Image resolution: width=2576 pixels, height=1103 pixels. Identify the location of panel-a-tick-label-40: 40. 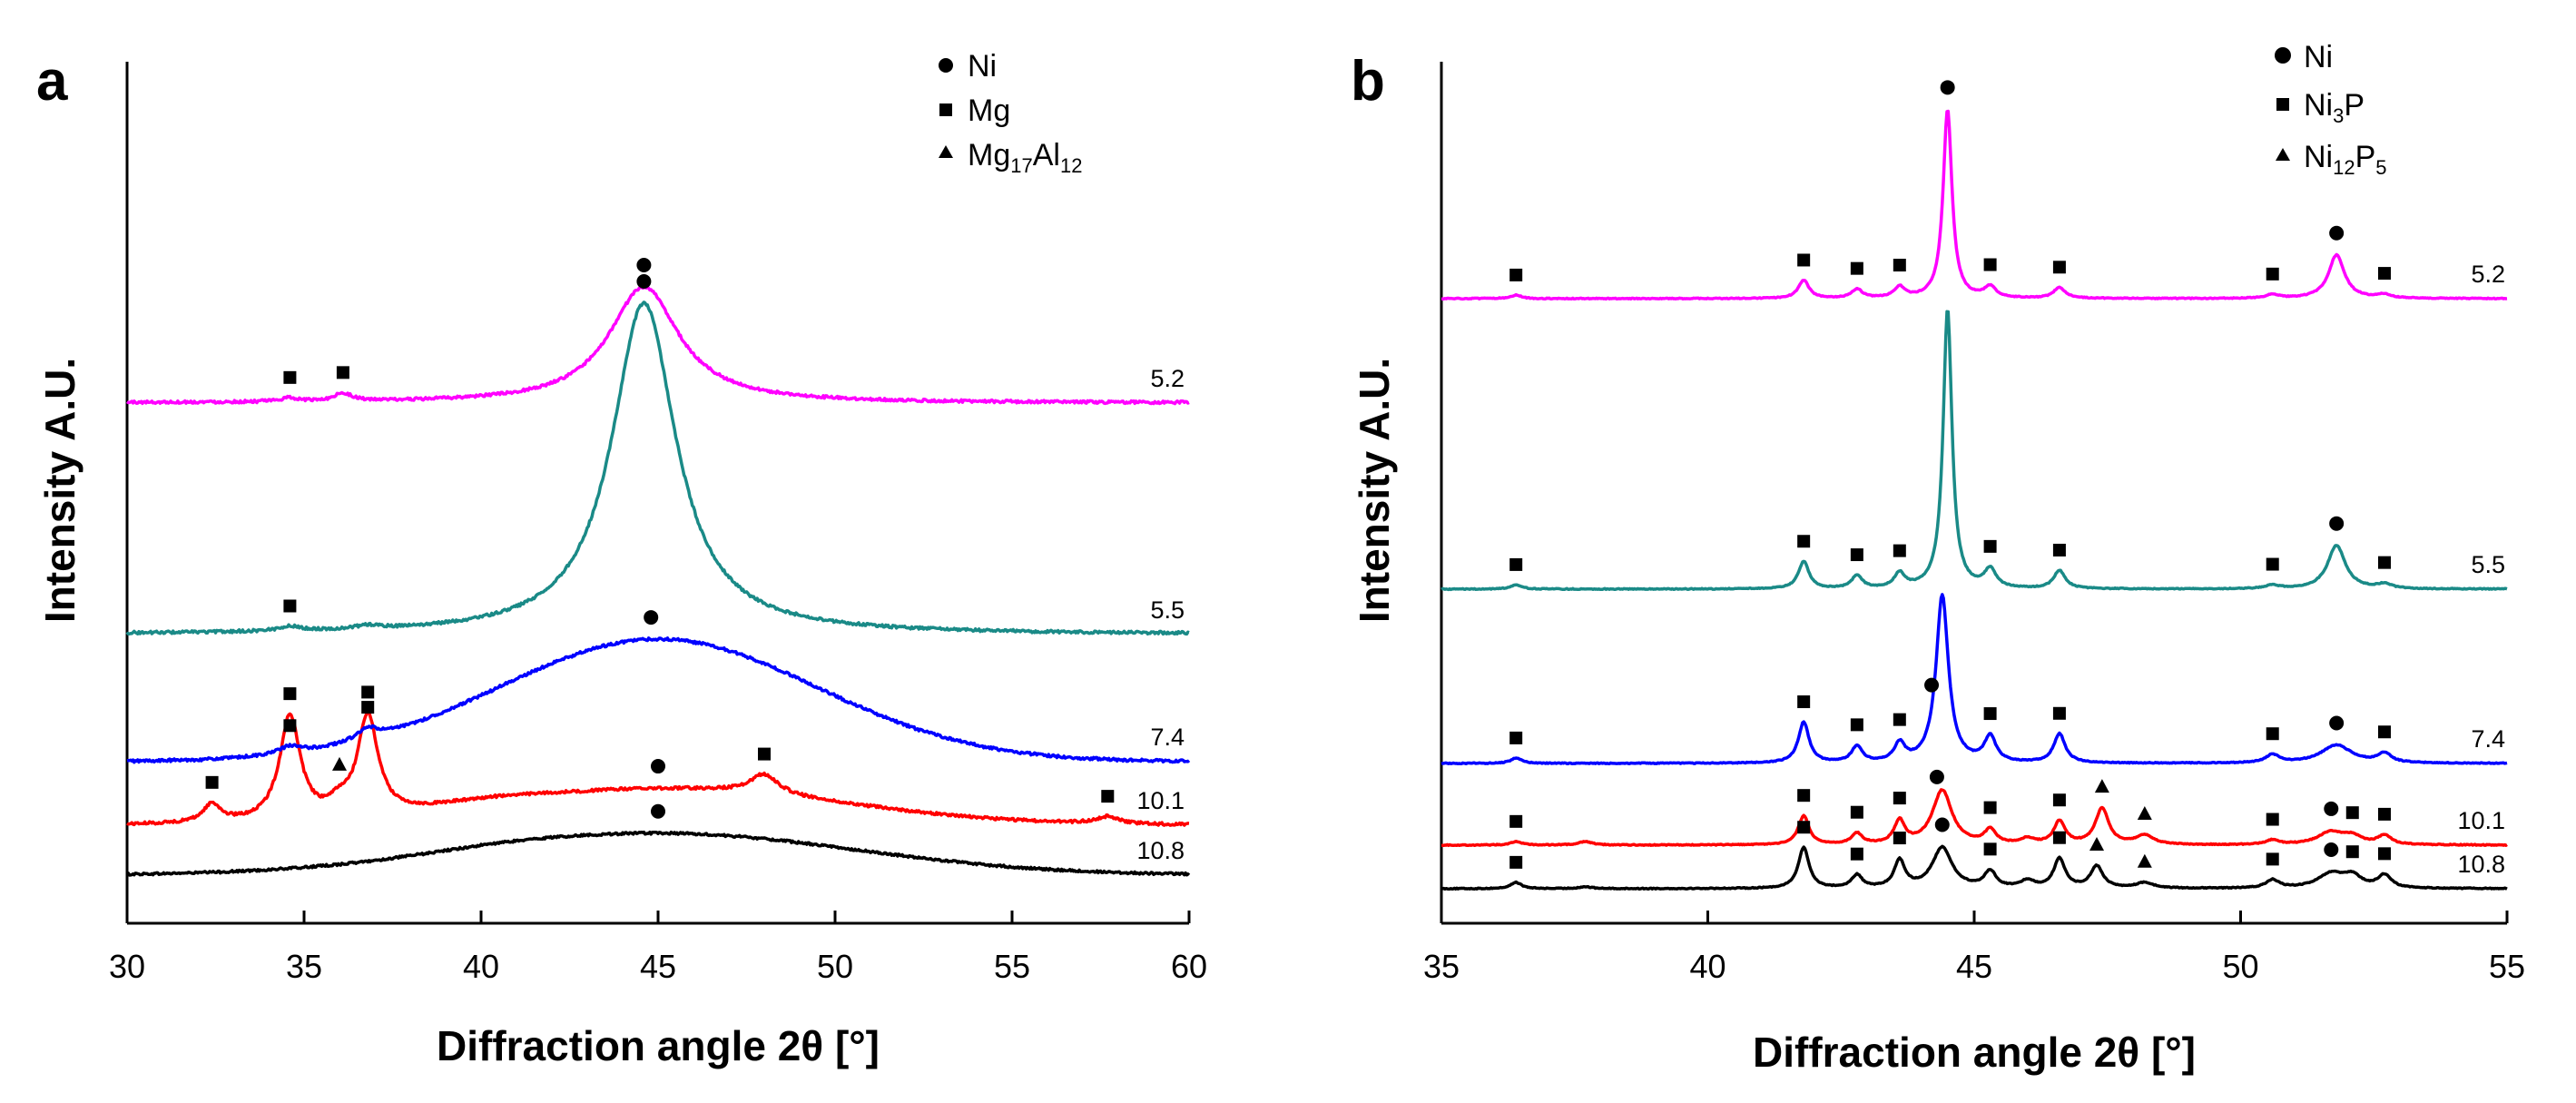
(481, 966).